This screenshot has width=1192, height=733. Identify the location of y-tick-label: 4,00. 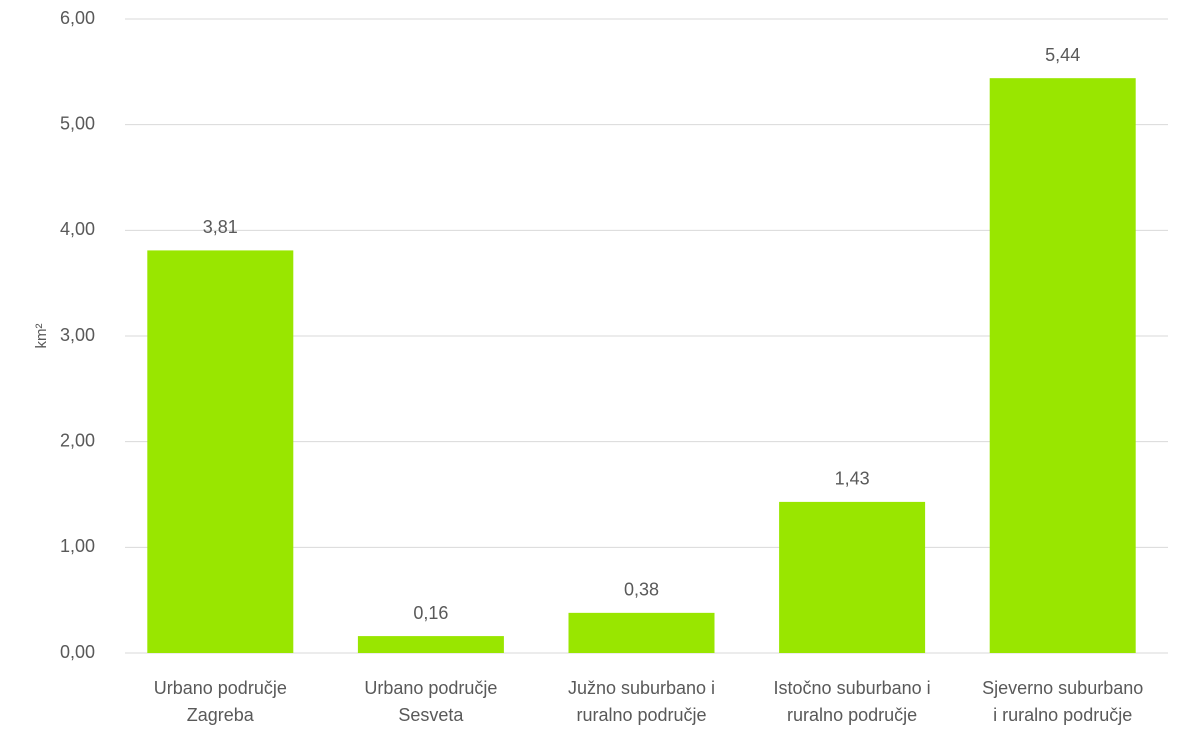
(77, 229).